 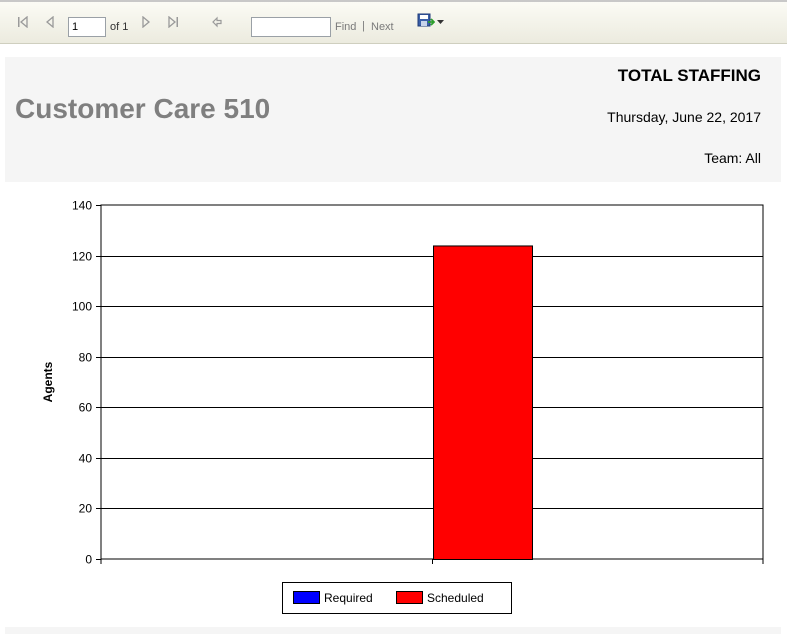 What do you see at coordinates (393, 630) in the screenshot?
I see `report-footer-strip` at bounding box center [393, 630].